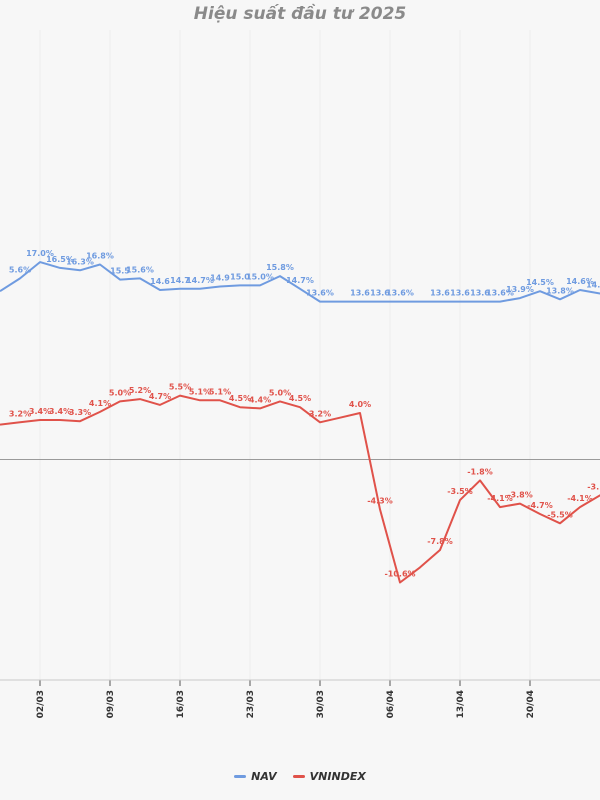 This screenshot has width=600, height=800. I want to click on data-label: 15.0%, so click(260, 276).